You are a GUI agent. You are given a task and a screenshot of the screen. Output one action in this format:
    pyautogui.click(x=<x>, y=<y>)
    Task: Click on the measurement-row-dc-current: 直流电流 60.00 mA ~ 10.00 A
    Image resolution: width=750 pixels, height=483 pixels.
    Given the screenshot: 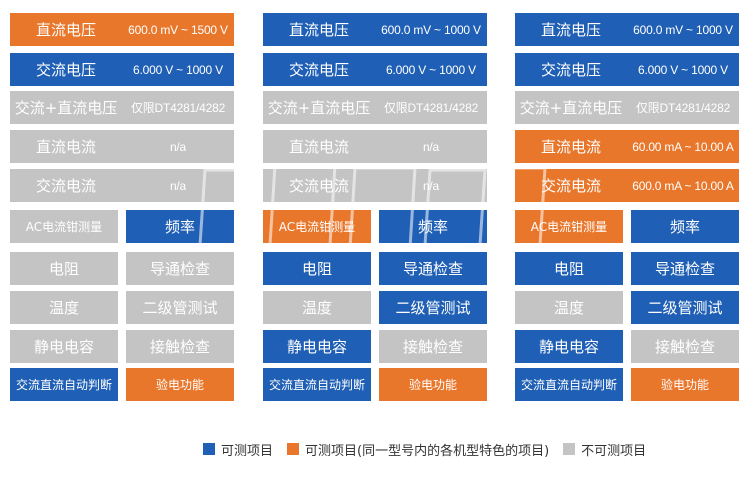 What is the action you would take?
    pyautogui.click(x=627, y=146)
    